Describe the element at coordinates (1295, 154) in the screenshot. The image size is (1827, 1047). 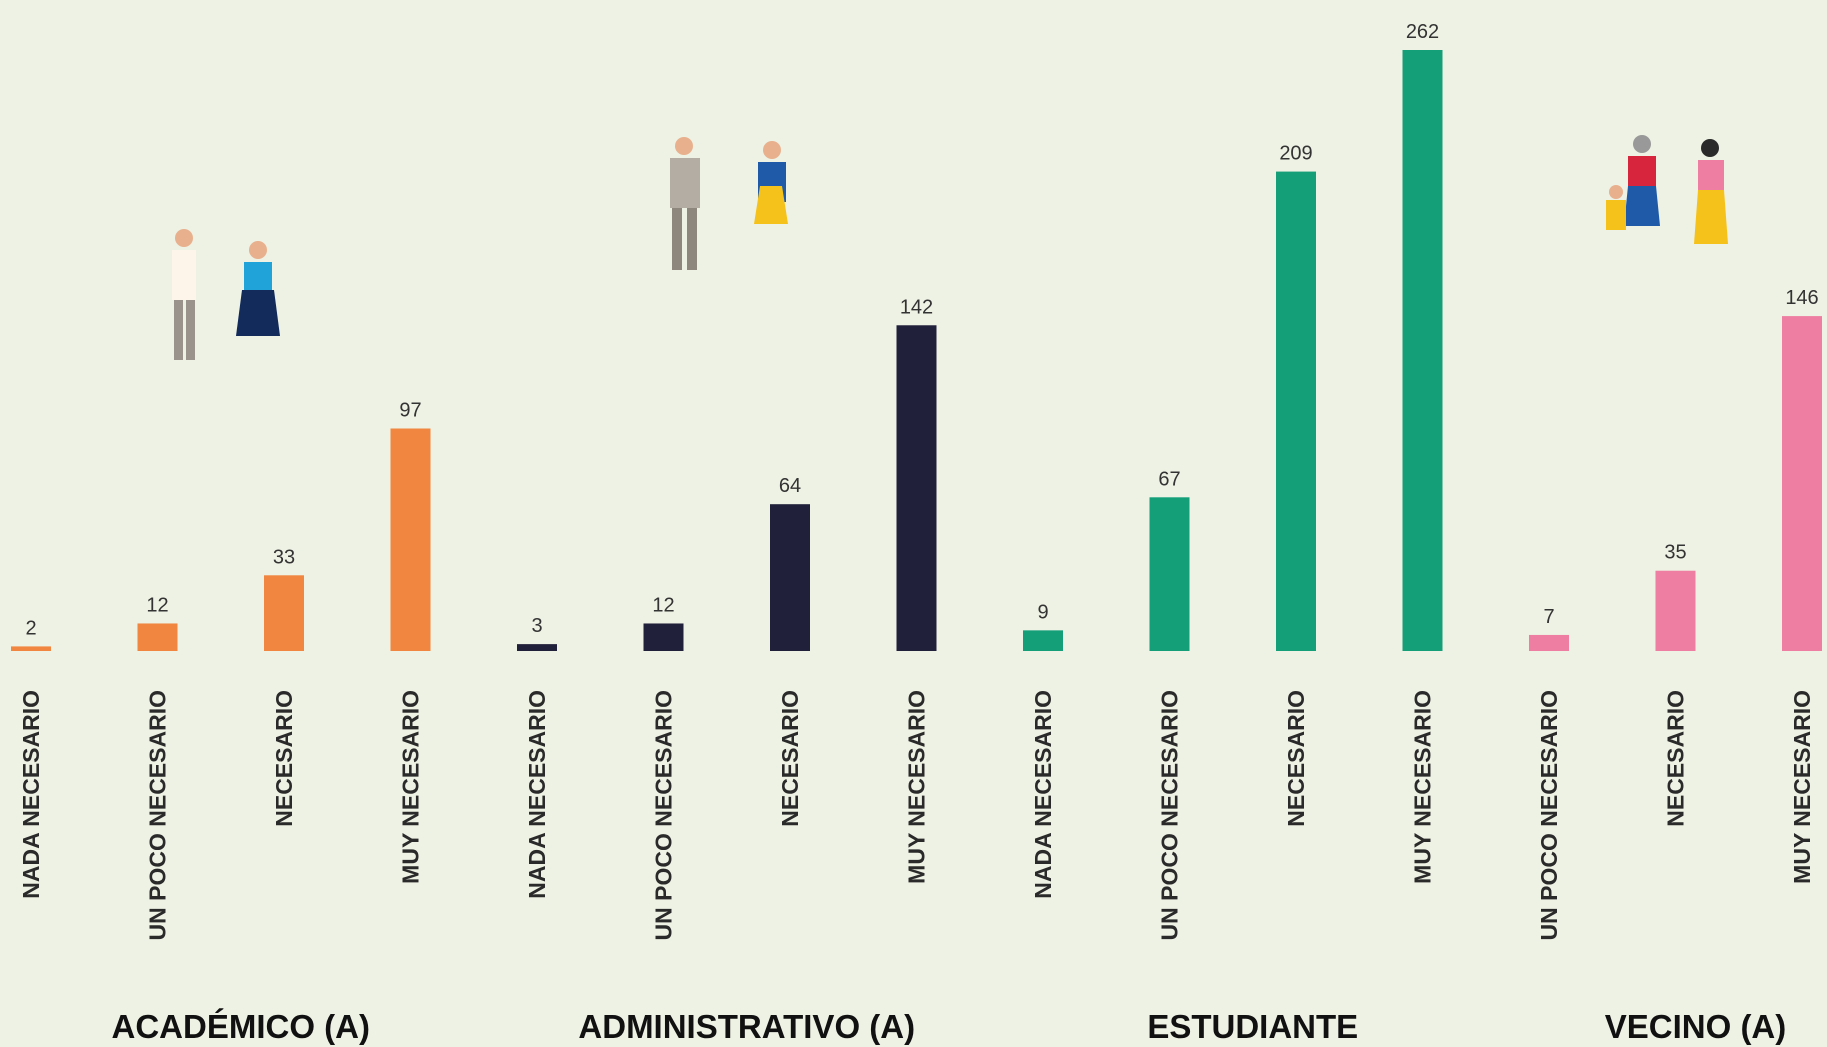
I see `value-label: 209` at that location.